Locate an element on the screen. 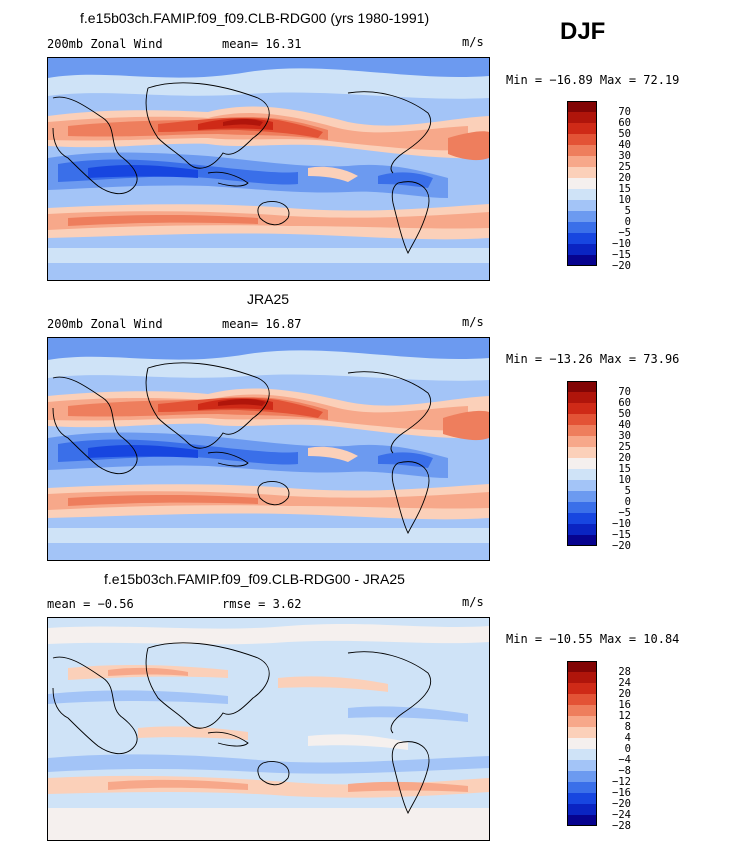  panel-1-colorbar-label: 60 is located at coordinates (624, 123).